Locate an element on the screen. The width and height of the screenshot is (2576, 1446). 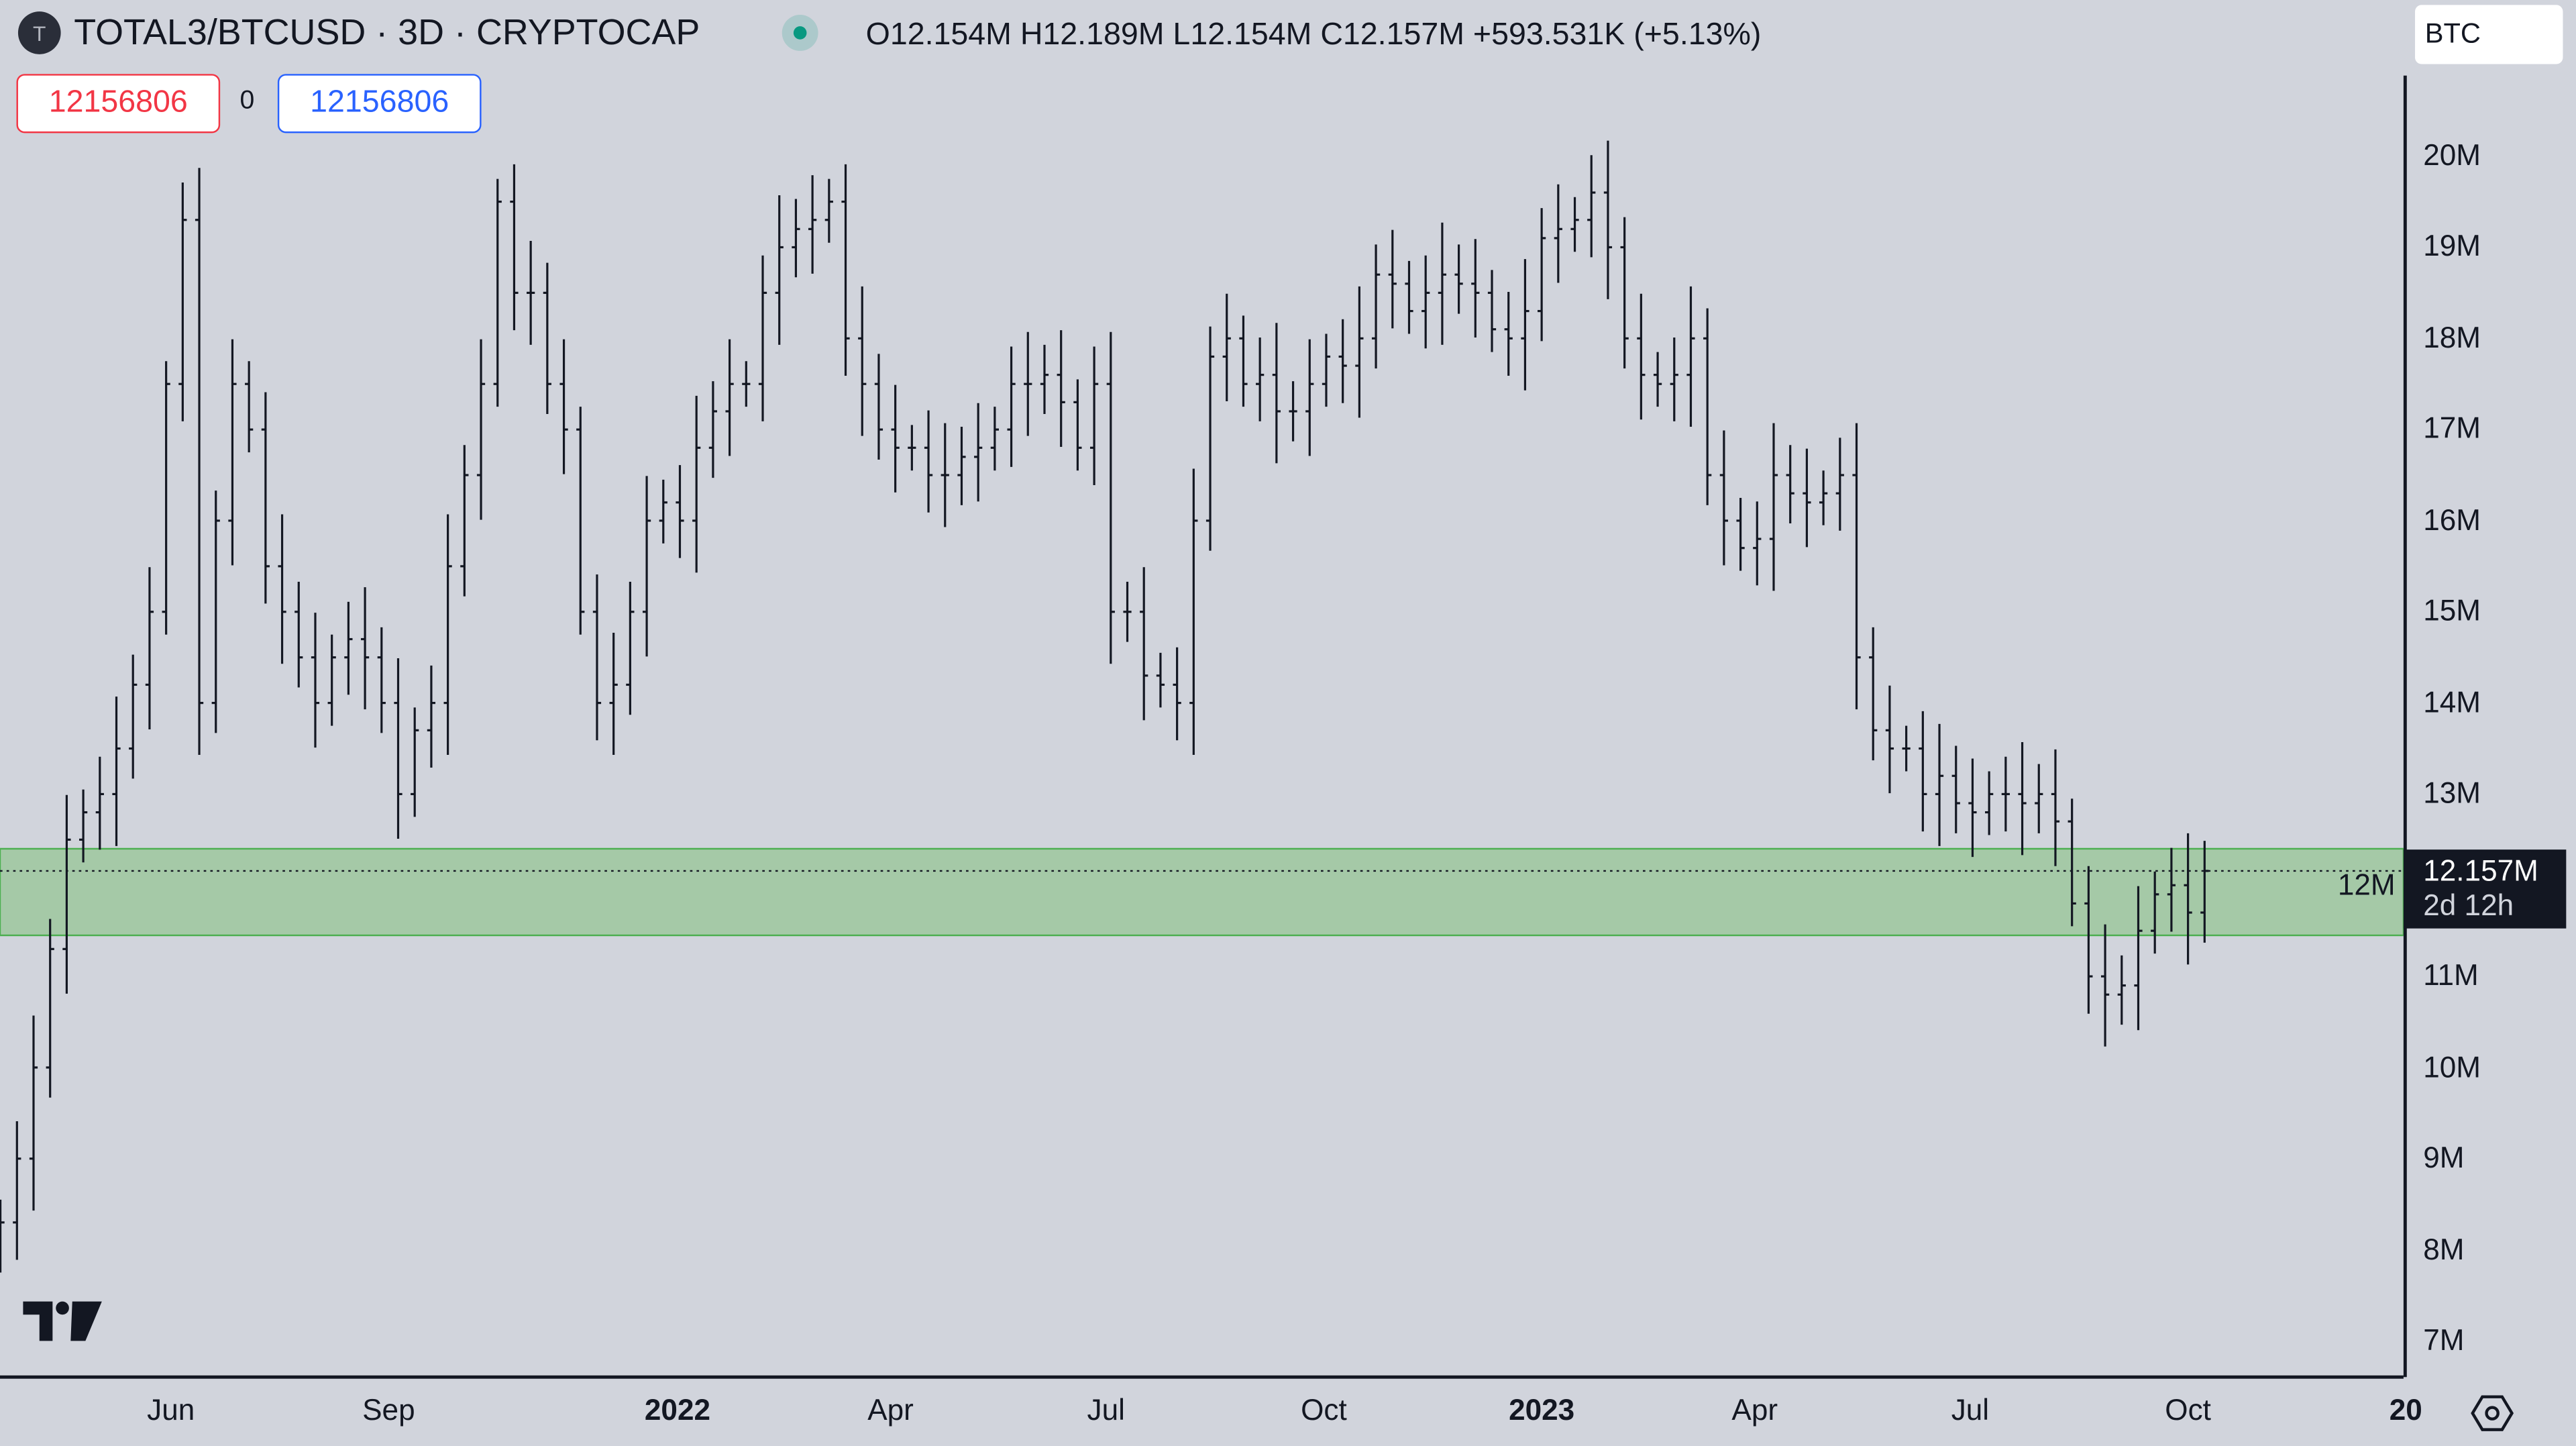
price-tick-label: 20M is located at coordinates (2452, 155).